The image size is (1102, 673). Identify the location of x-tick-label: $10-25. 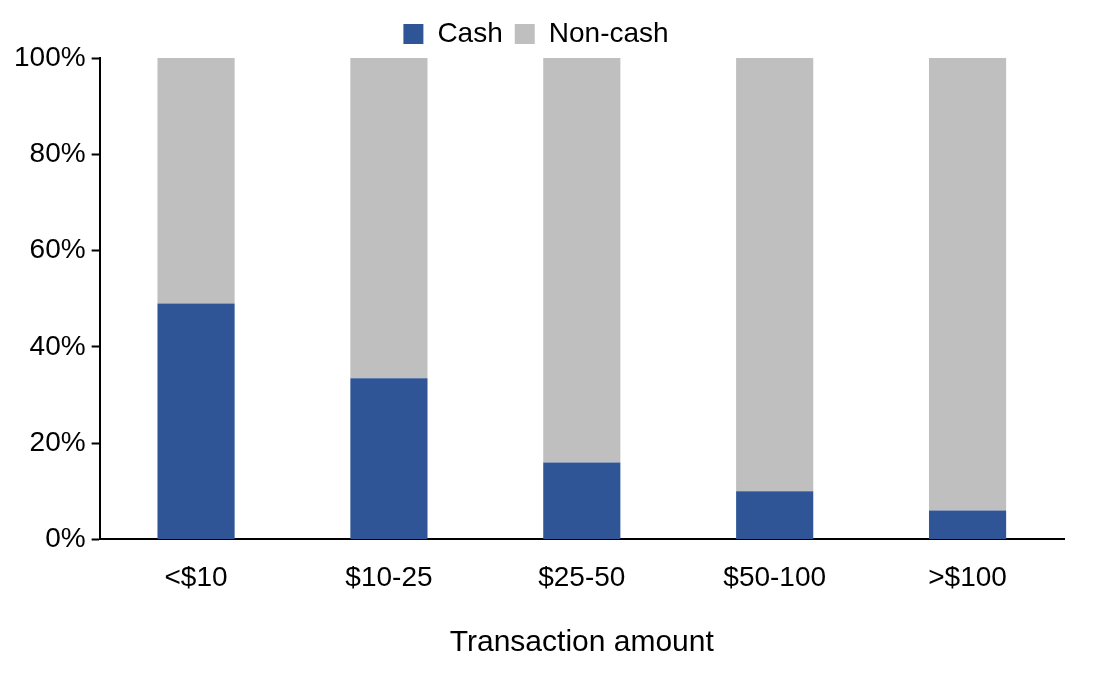
(389, 576).